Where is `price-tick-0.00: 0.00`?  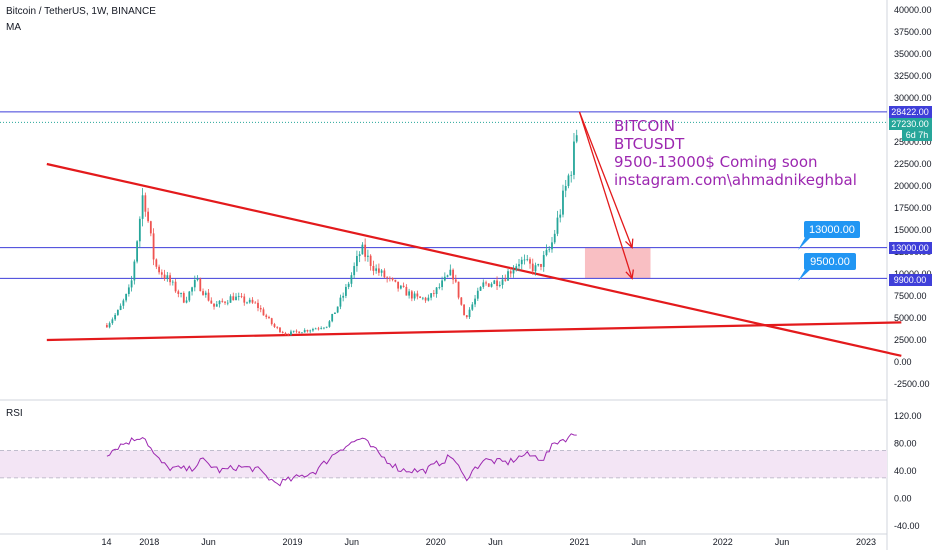 price-tick-0.00: 0.00 is located at coordinates (903, 362).